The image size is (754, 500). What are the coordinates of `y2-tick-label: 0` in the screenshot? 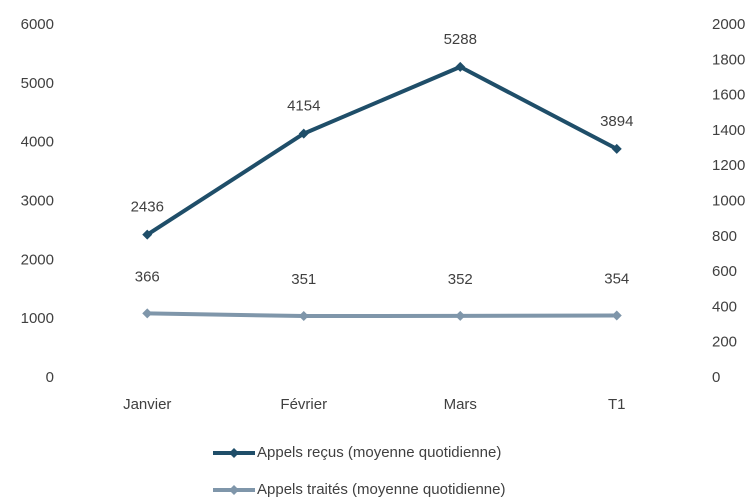 It's located at (716, 377).